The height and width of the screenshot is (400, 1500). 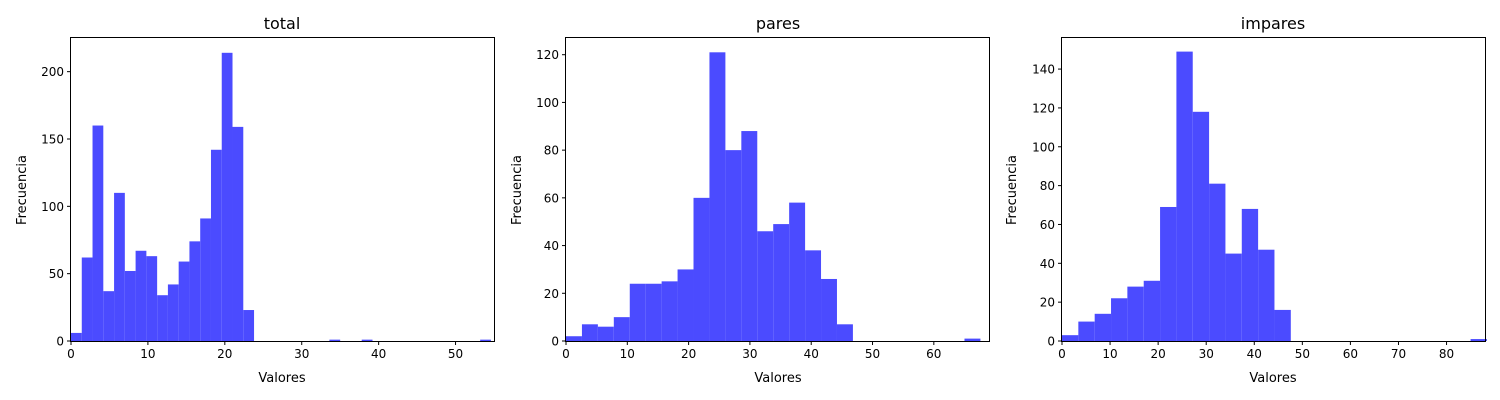 I want to click on y-axis-label: Frecuencia, so click(x=517, y=190).